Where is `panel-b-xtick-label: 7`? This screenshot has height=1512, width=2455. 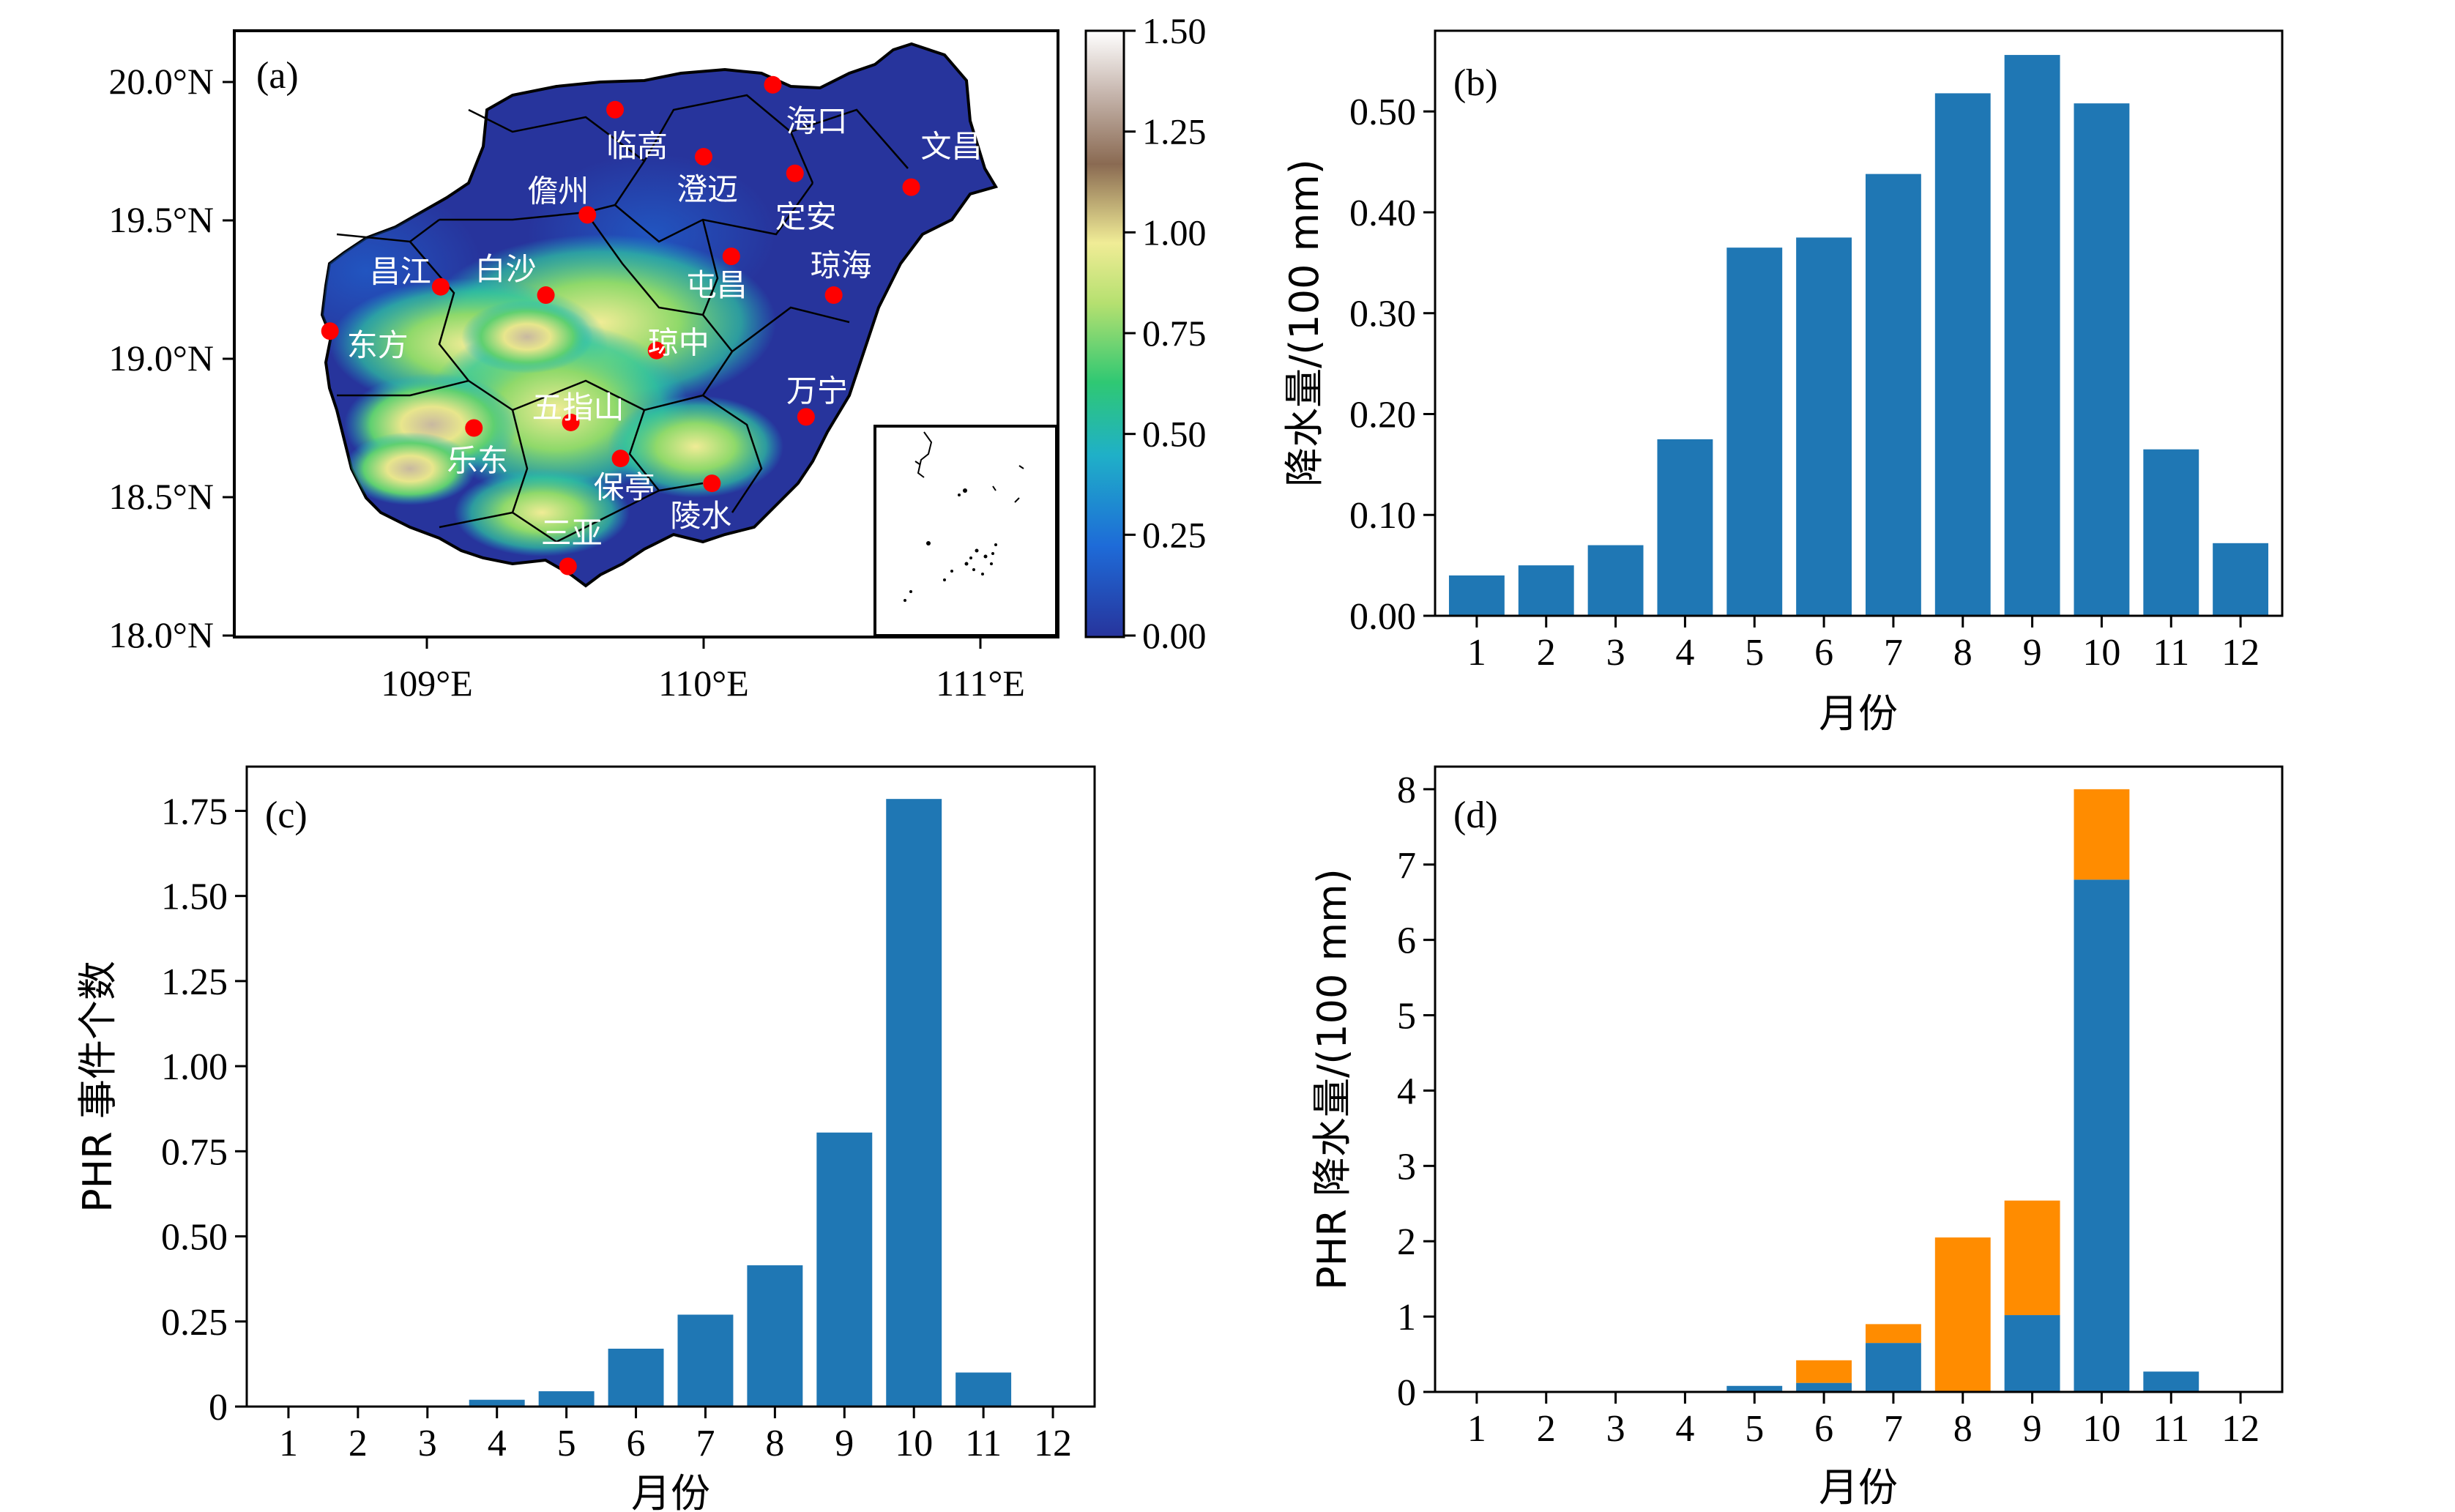 panel-b-xtick-label: 7 is located at coordinates (1893, 653).